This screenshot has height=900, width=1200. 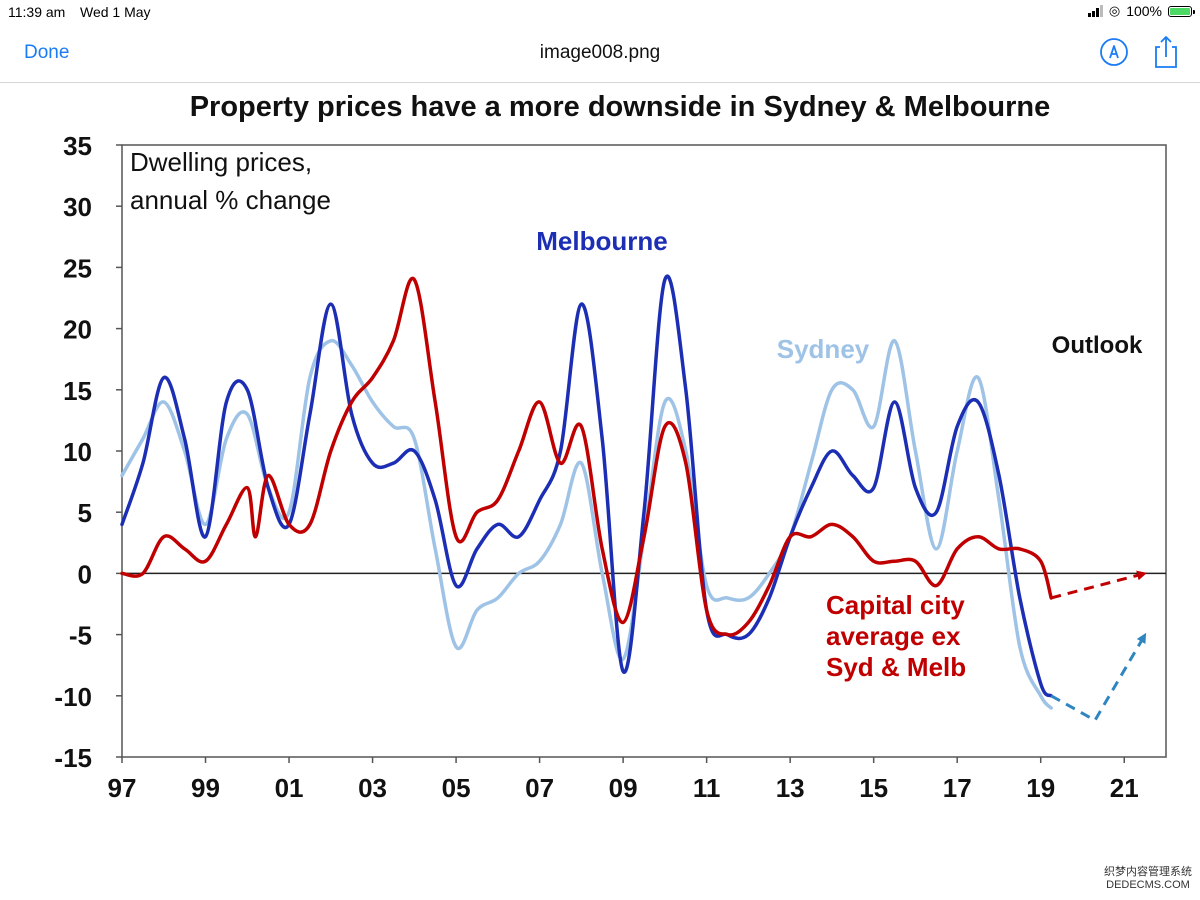 I want to click on x-tick-label: 99, so click(x=205, y=788).